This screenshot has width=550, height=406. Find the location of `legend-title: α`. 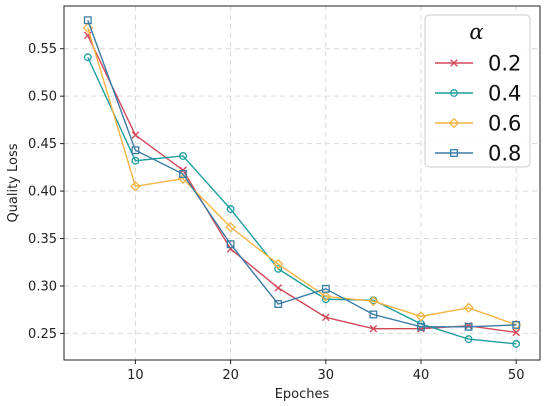

legend-title: α is located at coordinates (476, 32).